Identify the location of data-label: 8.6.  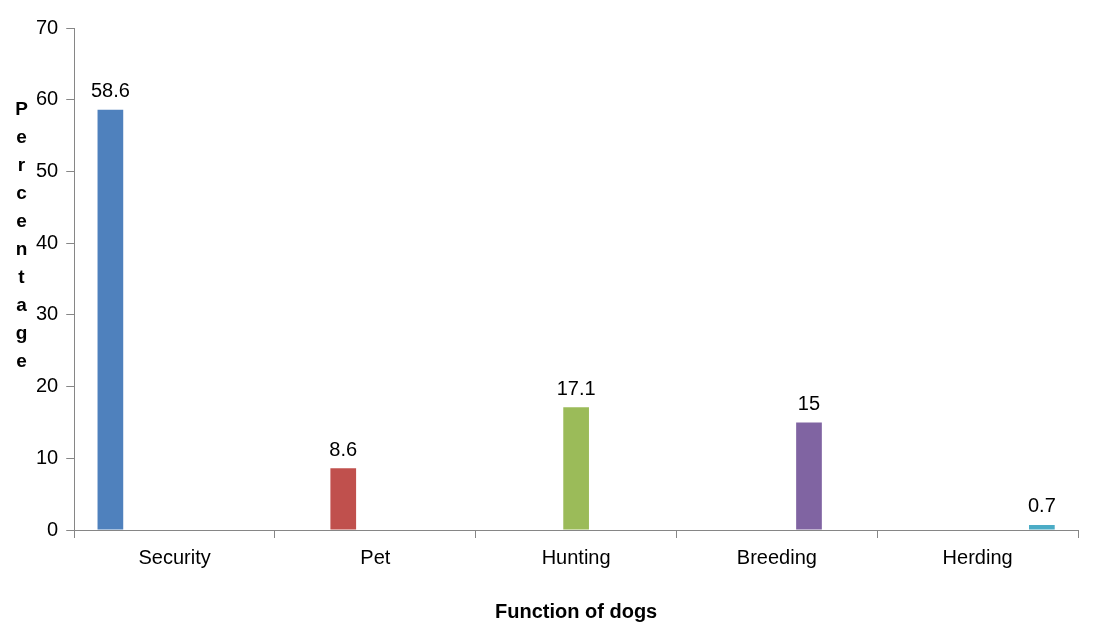
(343, 448).